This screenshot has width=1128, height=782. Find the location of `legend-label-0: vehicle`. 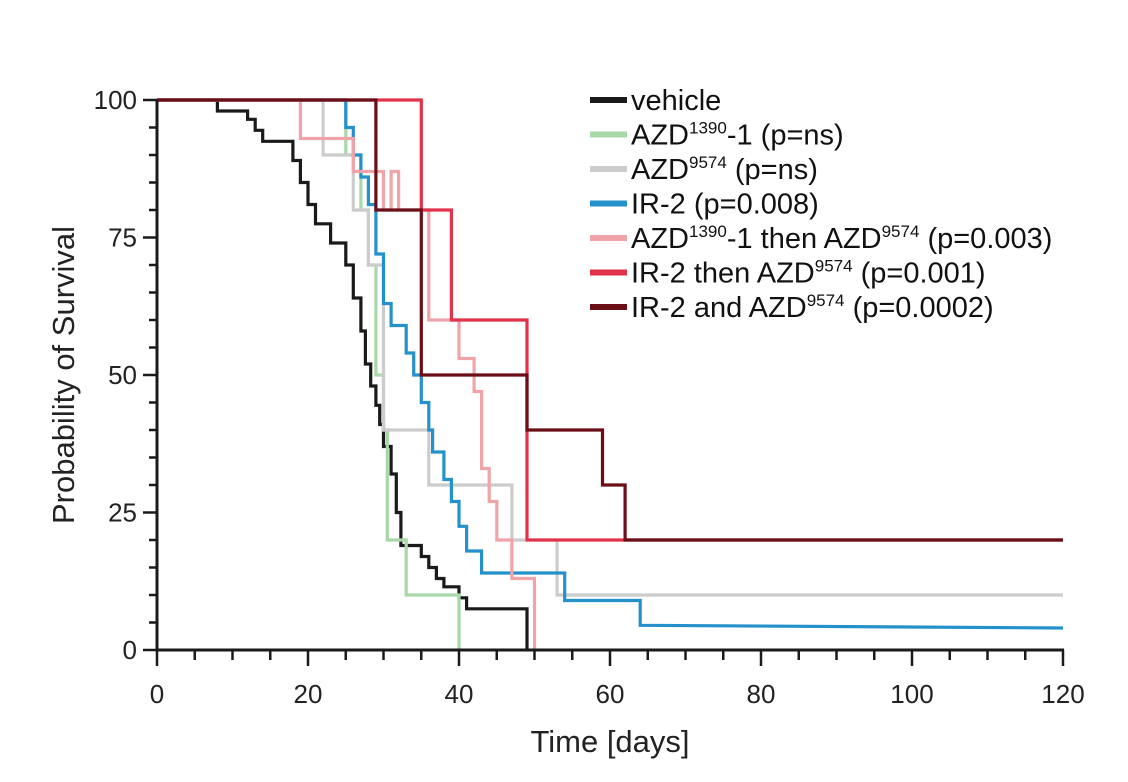

legend-label-0: vehicle is located at coordinates (676, 101).